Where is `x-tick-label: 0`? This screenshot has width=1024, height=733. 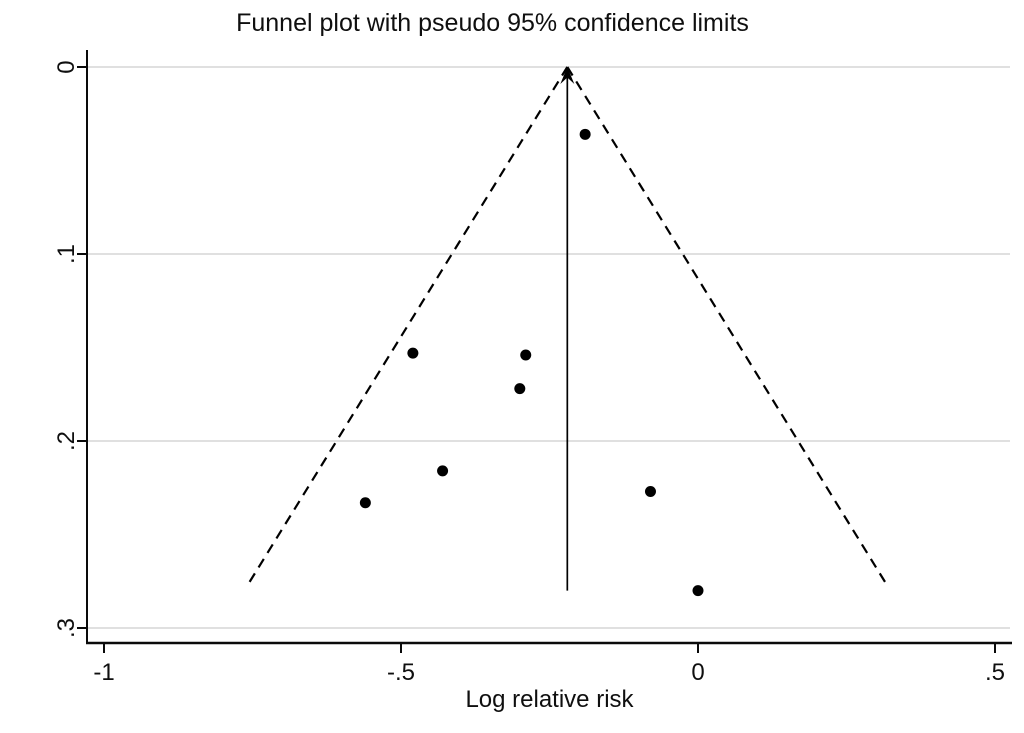 x-tick-label: 0 is located at coordinates (697, 672).